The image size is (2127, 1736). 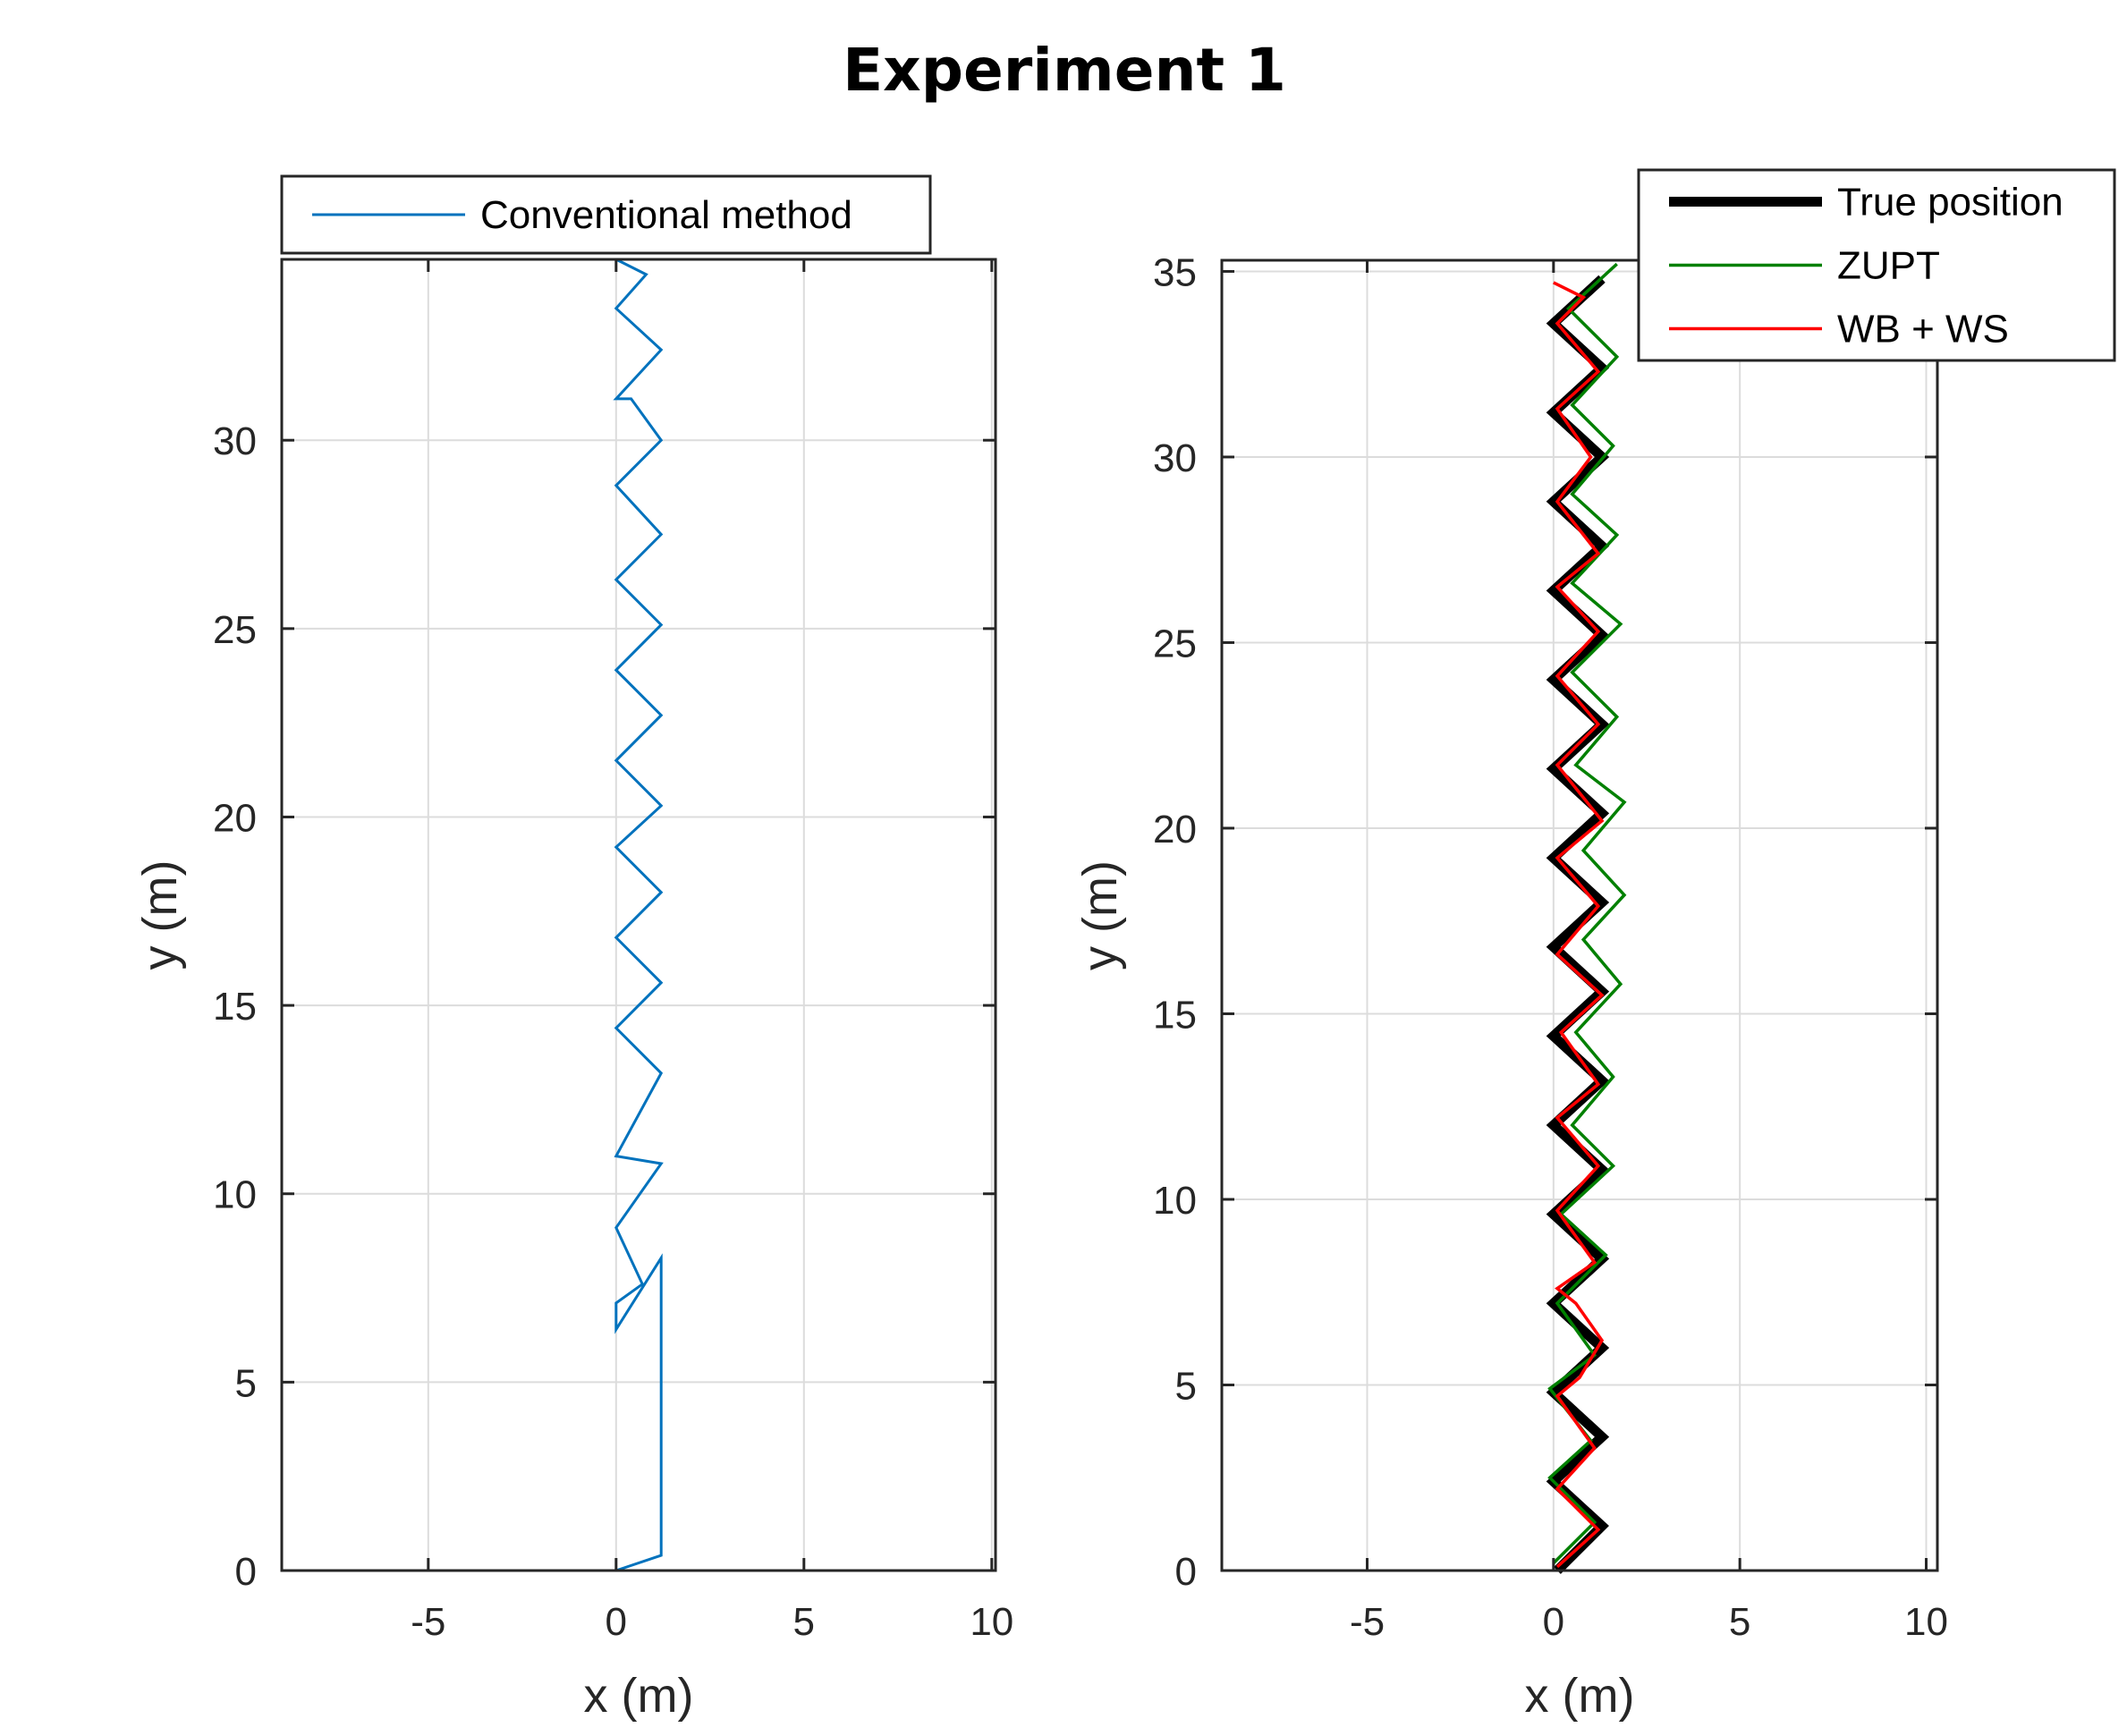 What do you see at coordinates (1950, 202) in the screenshot?
I see `legend-label: True position` at bounding box center [1950, 202].